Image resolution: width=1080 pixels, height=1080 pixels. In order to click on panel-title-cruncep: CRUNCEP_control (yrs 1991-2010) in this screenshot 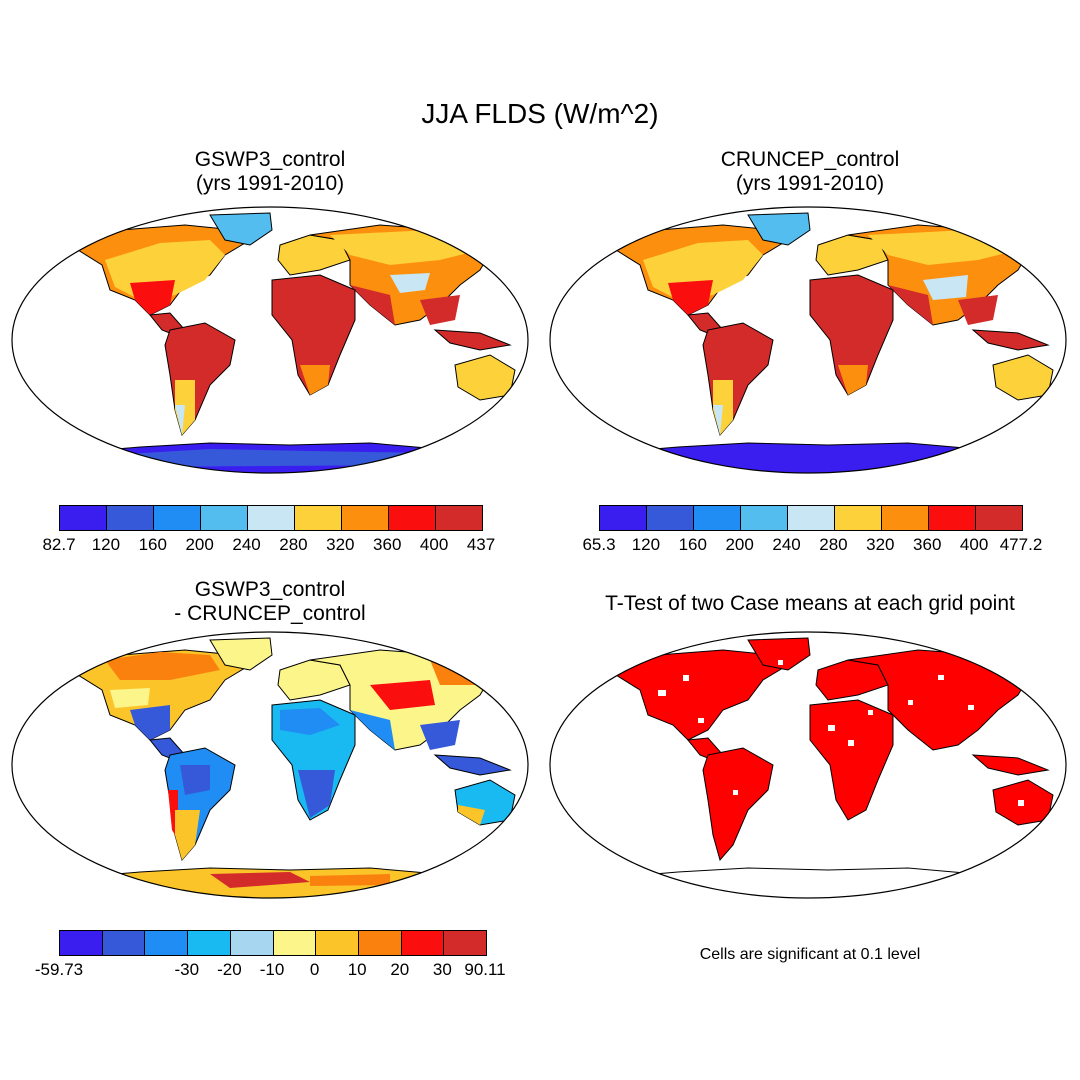, I will do `click(810, 172)`.